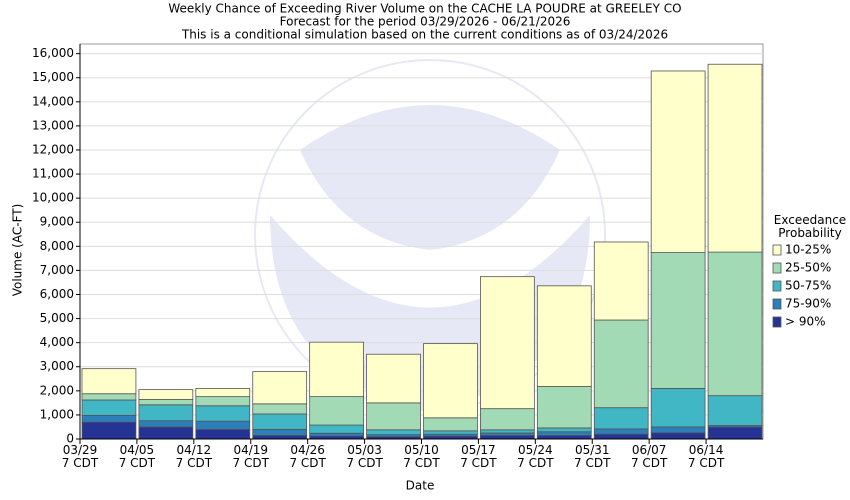  I want to click on x-tick-label: 05/03 7 CDT, so click(364, 456).